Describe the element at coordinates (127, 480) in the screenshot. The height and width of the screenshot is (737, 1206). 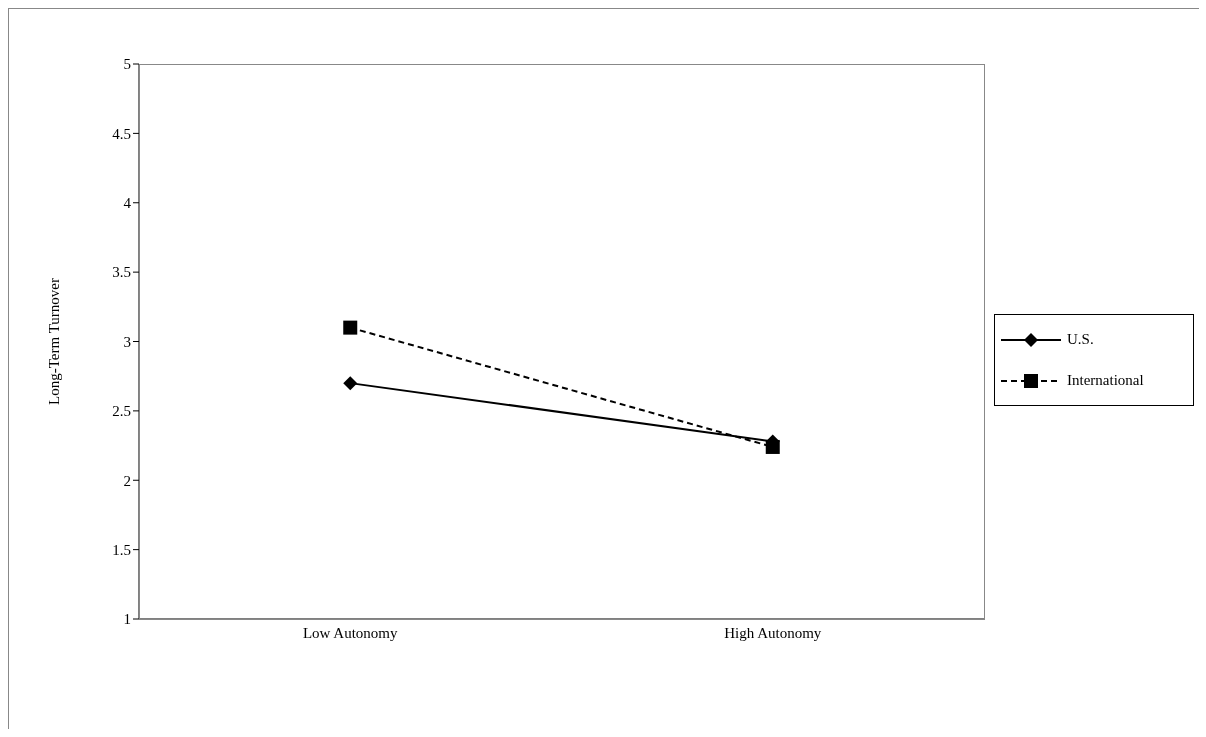
I see `y-tick-label: 2` at that location.